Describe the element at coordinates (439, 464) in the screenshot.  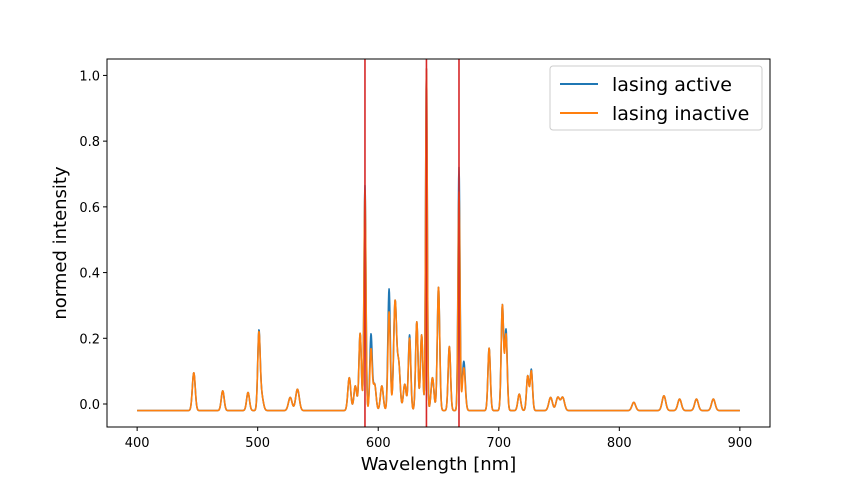
I see `x-axis-label: Wavelength [nm]` at that location.